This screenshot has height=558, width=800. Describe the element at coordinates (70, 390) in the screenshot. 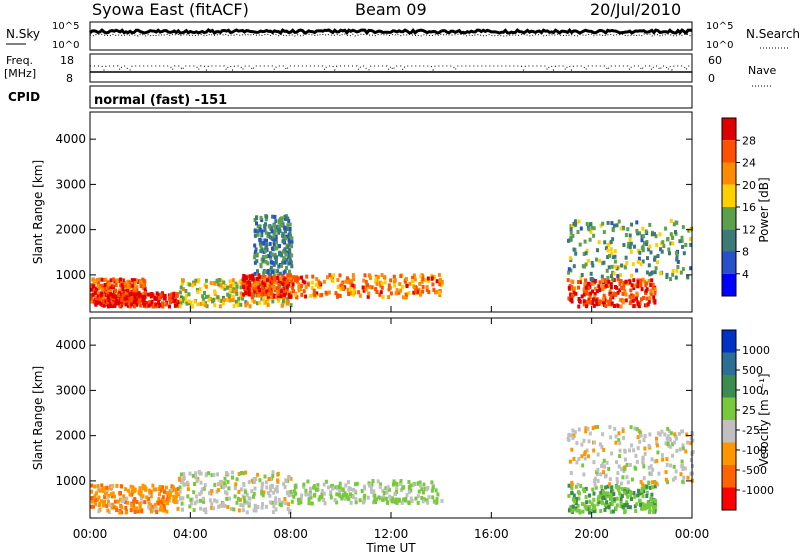

I see `y-tick-label: 3000` at that location.